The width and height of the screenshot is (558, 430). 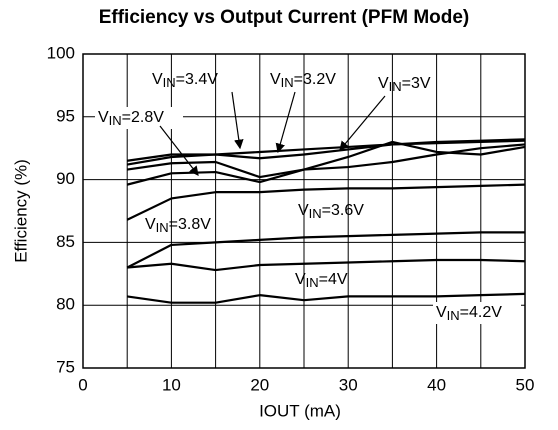 I want to click on label-part: =2.8V, so click(x=143, y=117).